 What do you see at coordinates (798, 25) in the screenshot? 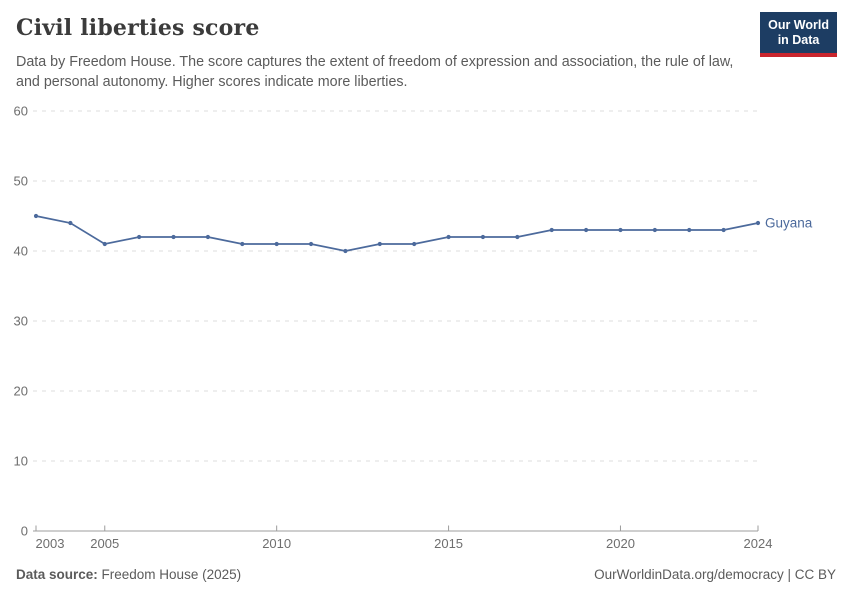
I see `owid-logo-line1: Our World` at bounding box center [798, 25].